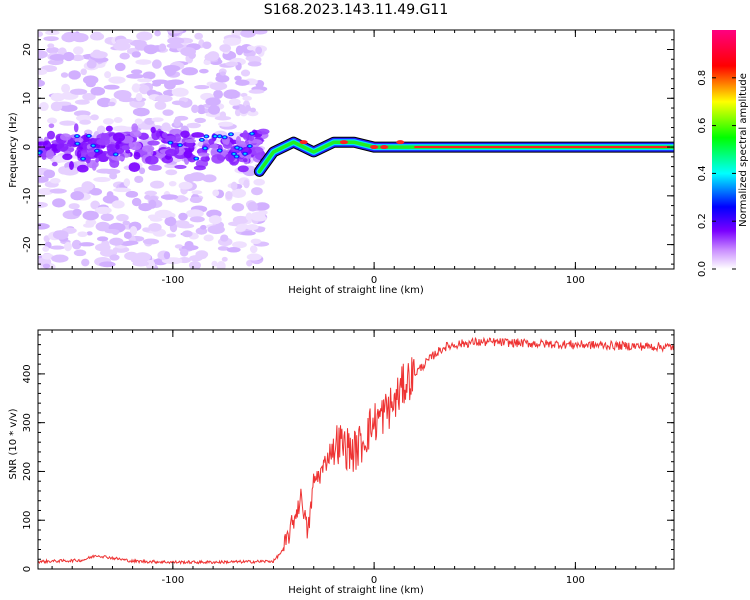 The width and height of the screenshot is (750, 600). I want to click on snr-xlabel: Height of straight line (km), so click(356, 590).